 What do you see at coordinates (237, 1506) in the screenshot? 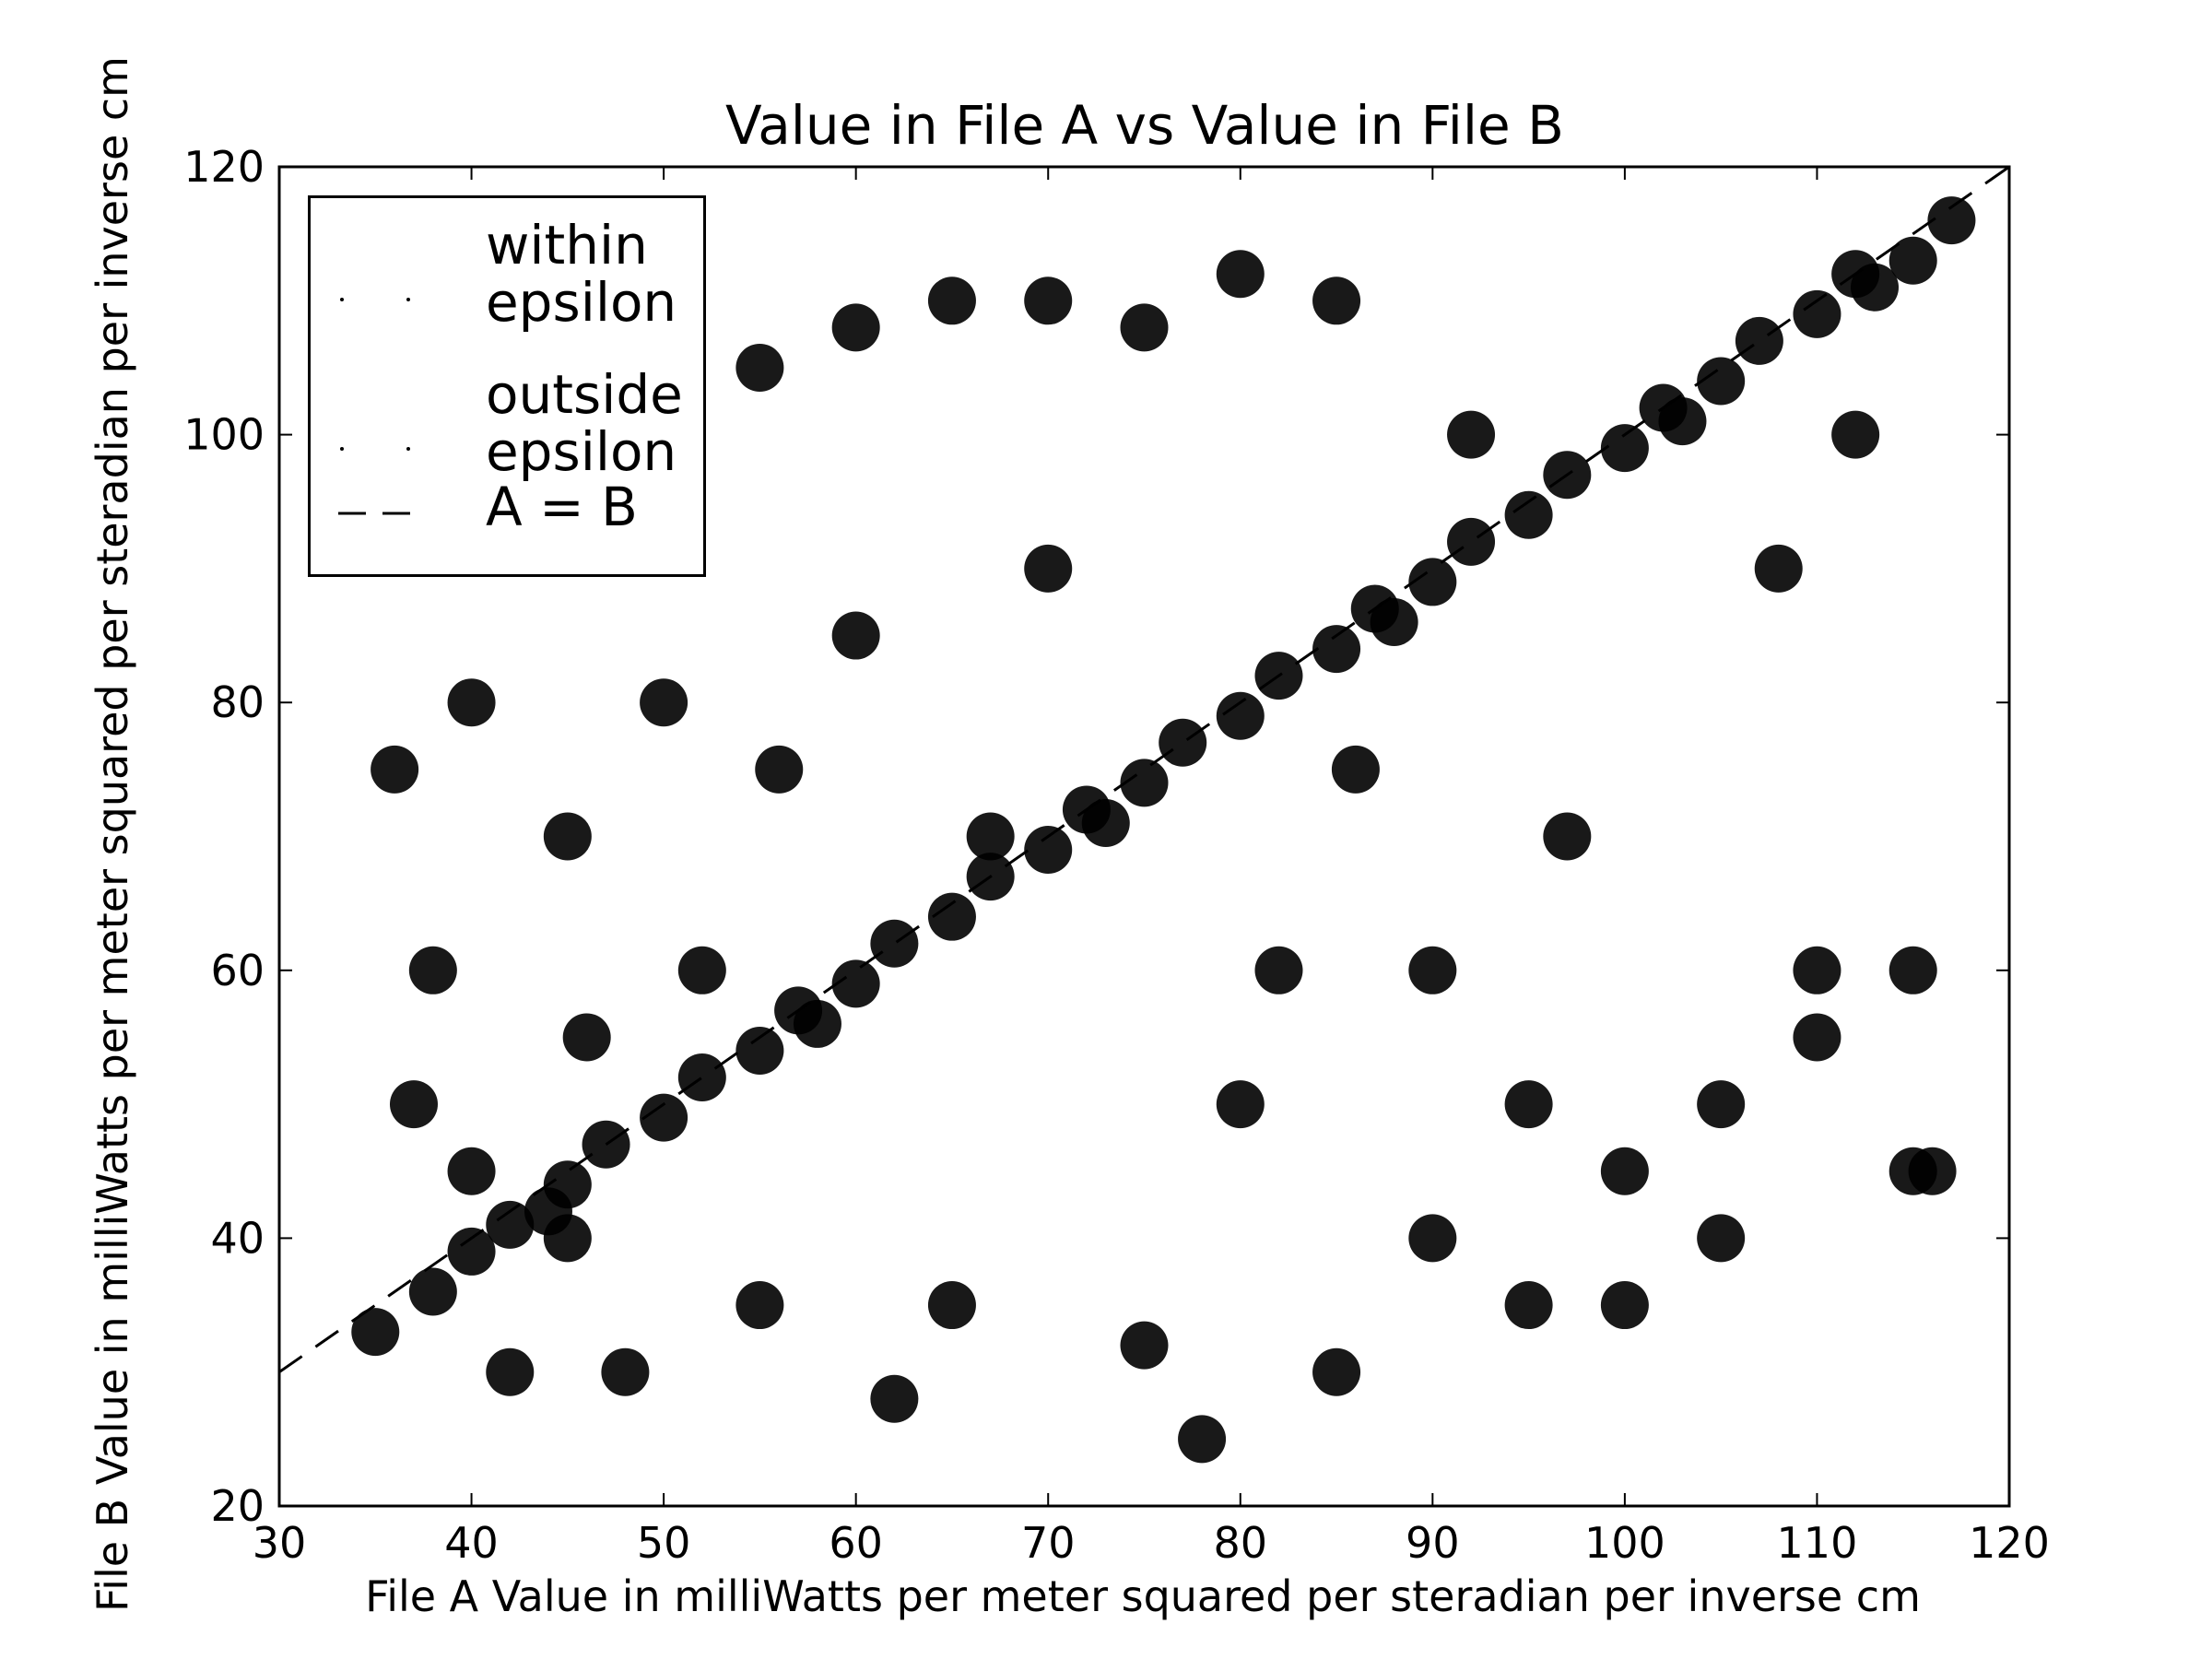
I see `y-tick-label: 20` at bounding box center [237, 1506].